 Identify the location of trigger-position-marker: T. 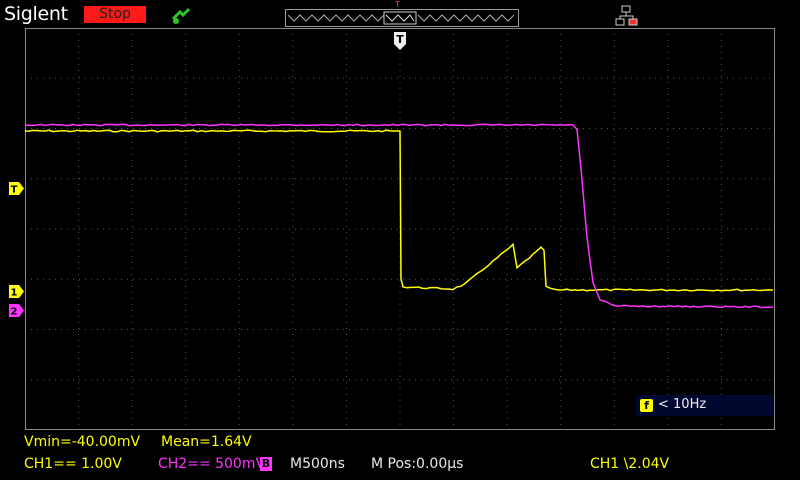
(397, 4).